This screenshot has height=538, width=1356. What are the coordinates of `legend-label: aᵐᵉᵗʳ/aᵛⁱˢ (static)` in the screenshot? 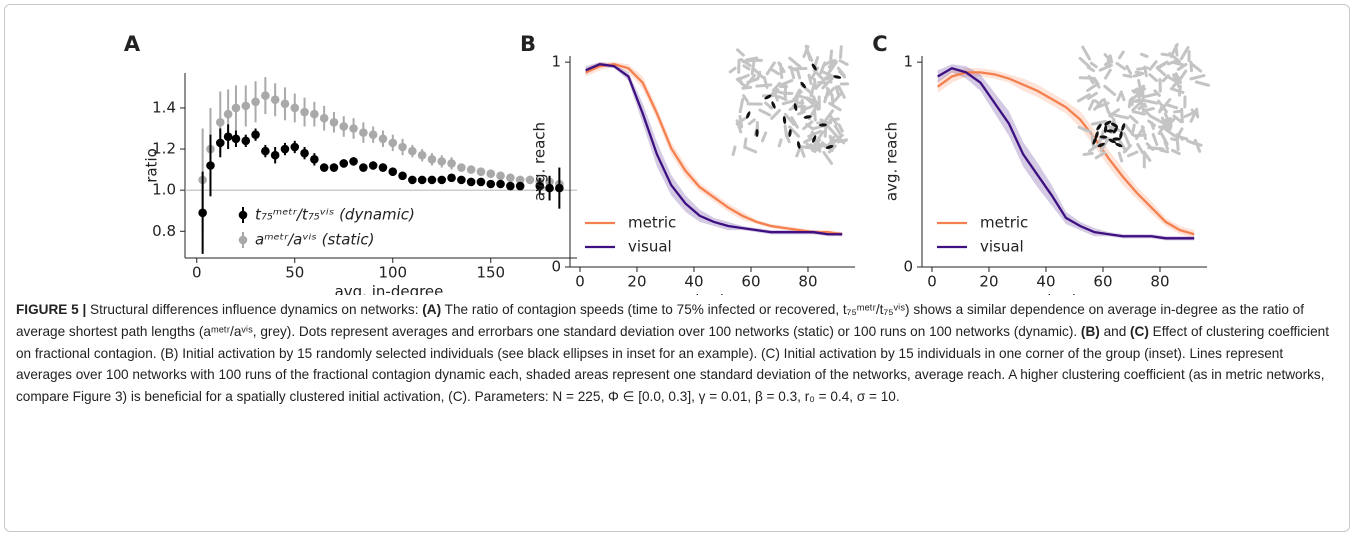 It's located at (315, 240).